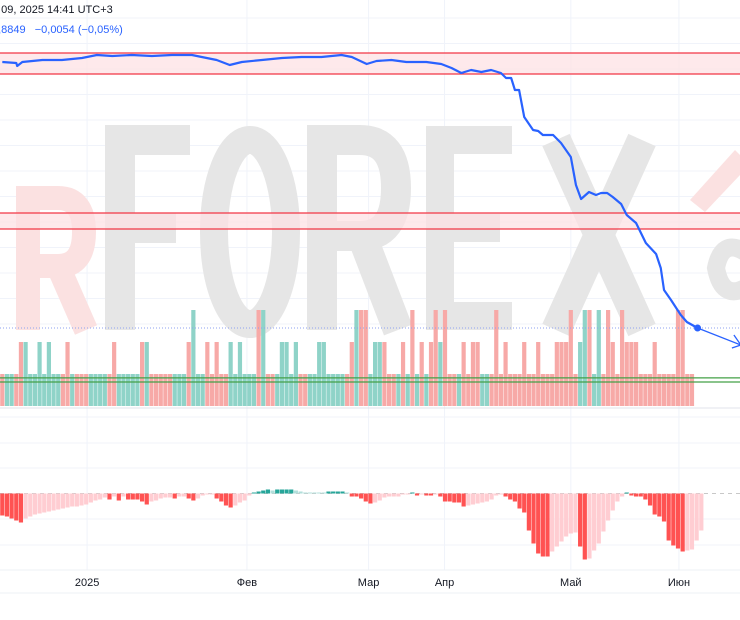 The height and width of the screenshot is (620, 740). What do you see at coordinates (370, 221) in the screenshot?
I see `price-zone-band` at bounding box center [370, 221].